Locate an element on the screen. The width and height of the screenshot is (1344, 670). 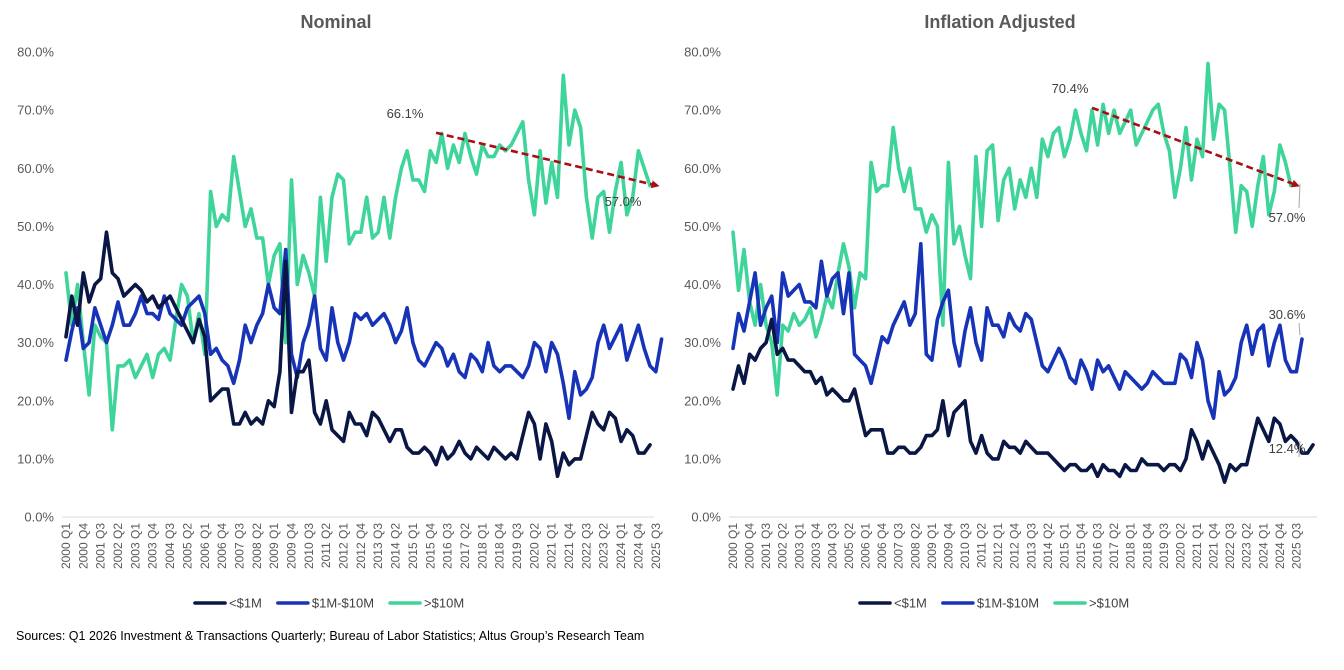
x-tick-label: 2010 Q3 is located at coordinates (309, 546).